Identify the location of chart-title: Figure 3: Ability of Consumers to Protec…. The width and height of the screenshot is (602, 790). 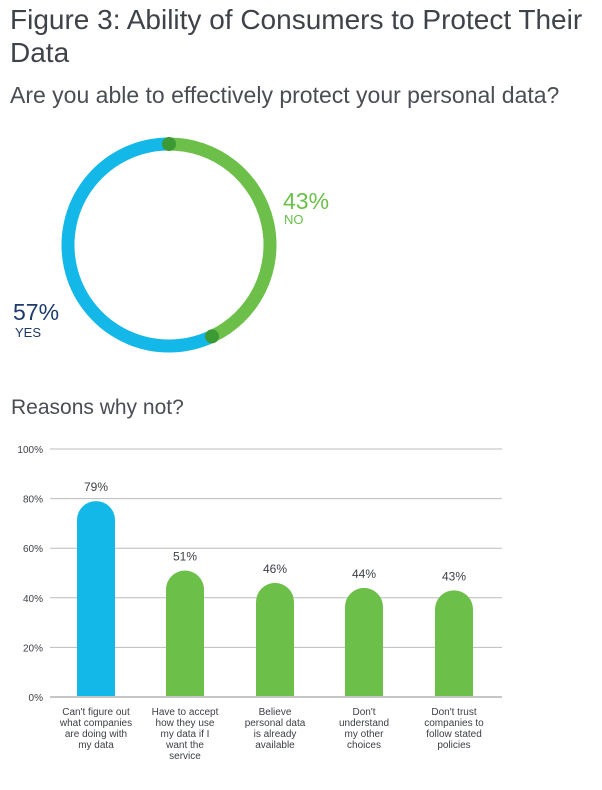
(296, 36).